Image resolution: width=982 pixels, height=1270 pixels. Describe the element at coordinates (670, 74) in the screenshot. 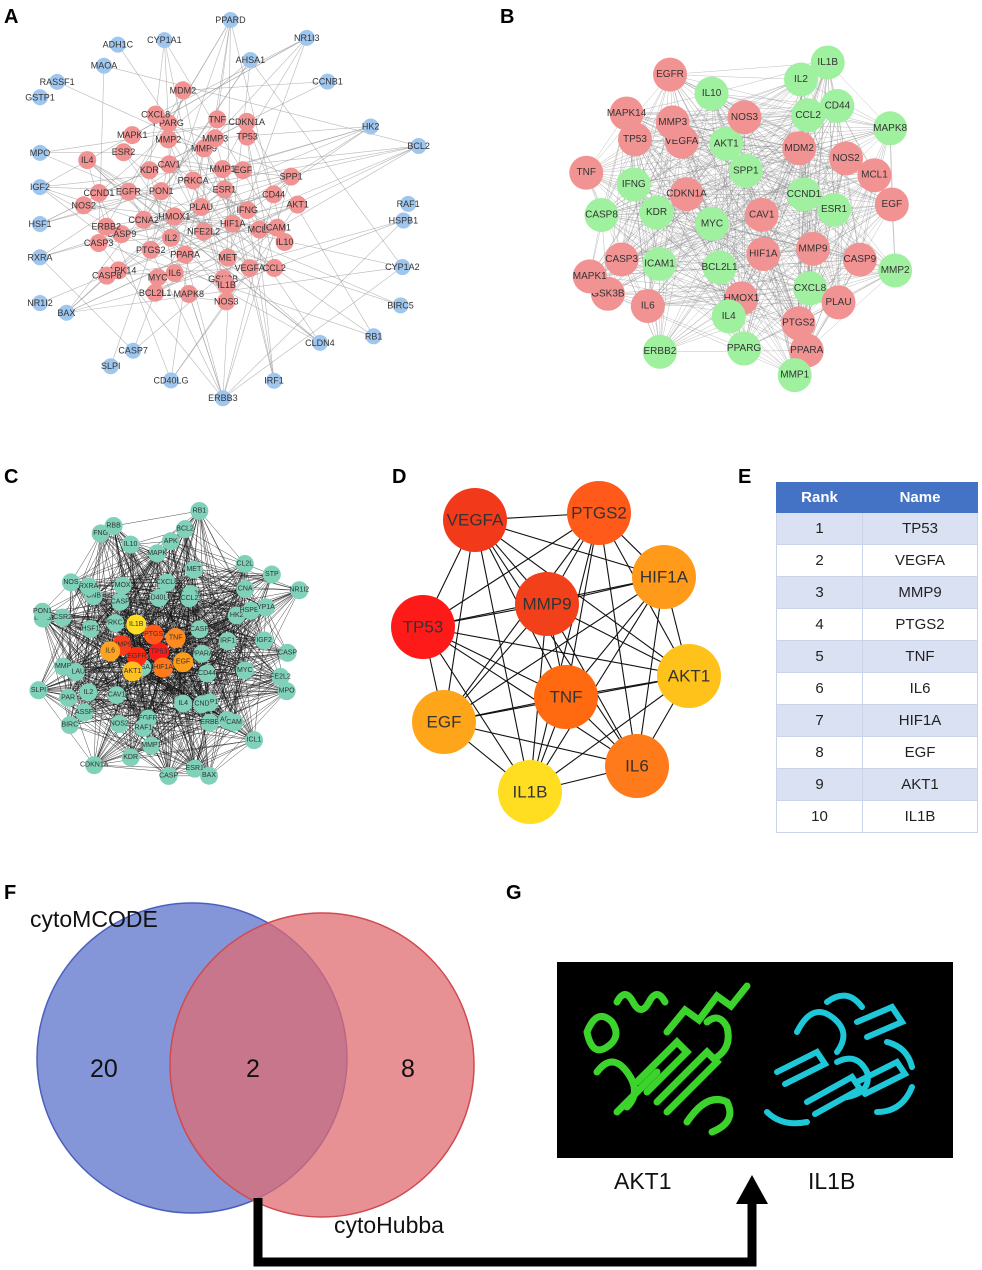

I see `node-label: EGFR` at that location.